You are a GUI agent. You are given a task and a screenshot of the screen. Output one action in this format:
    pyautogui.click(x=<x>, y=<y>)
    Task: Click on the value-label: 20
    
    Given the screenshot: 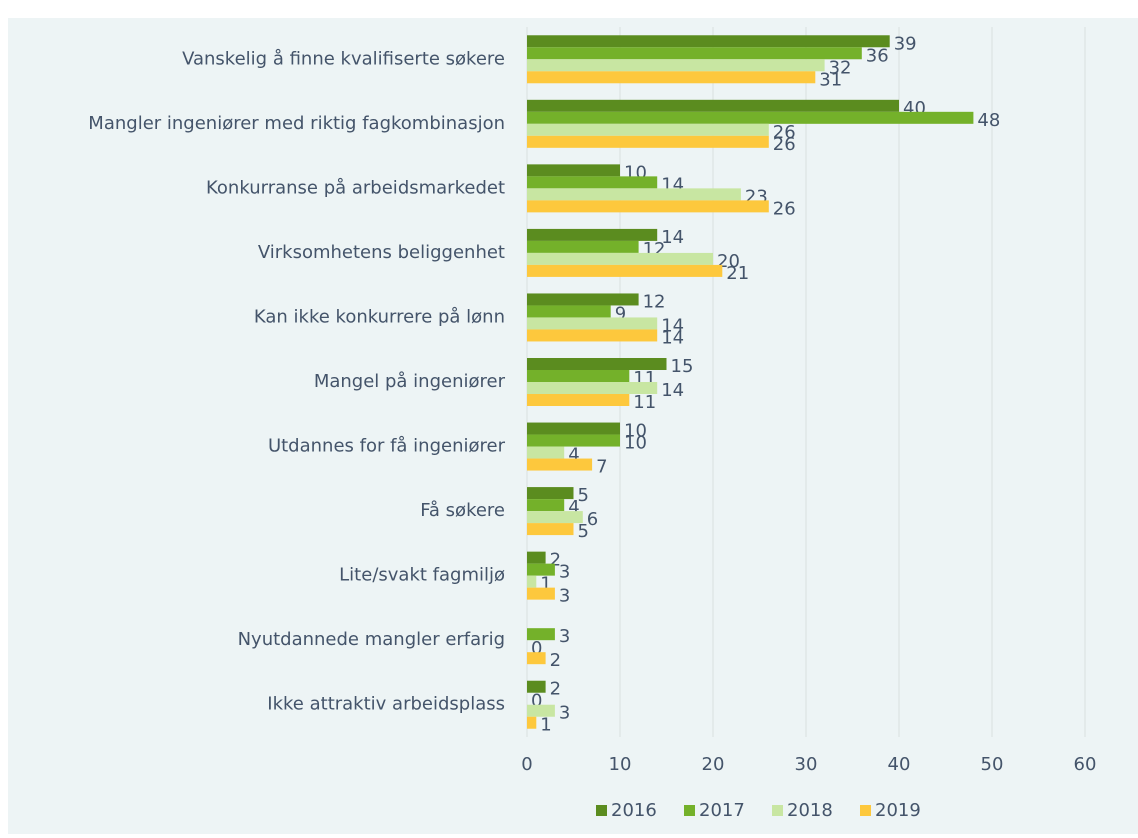 What is the action you would take?
    pyautogui.click(x=728, y=261)
    